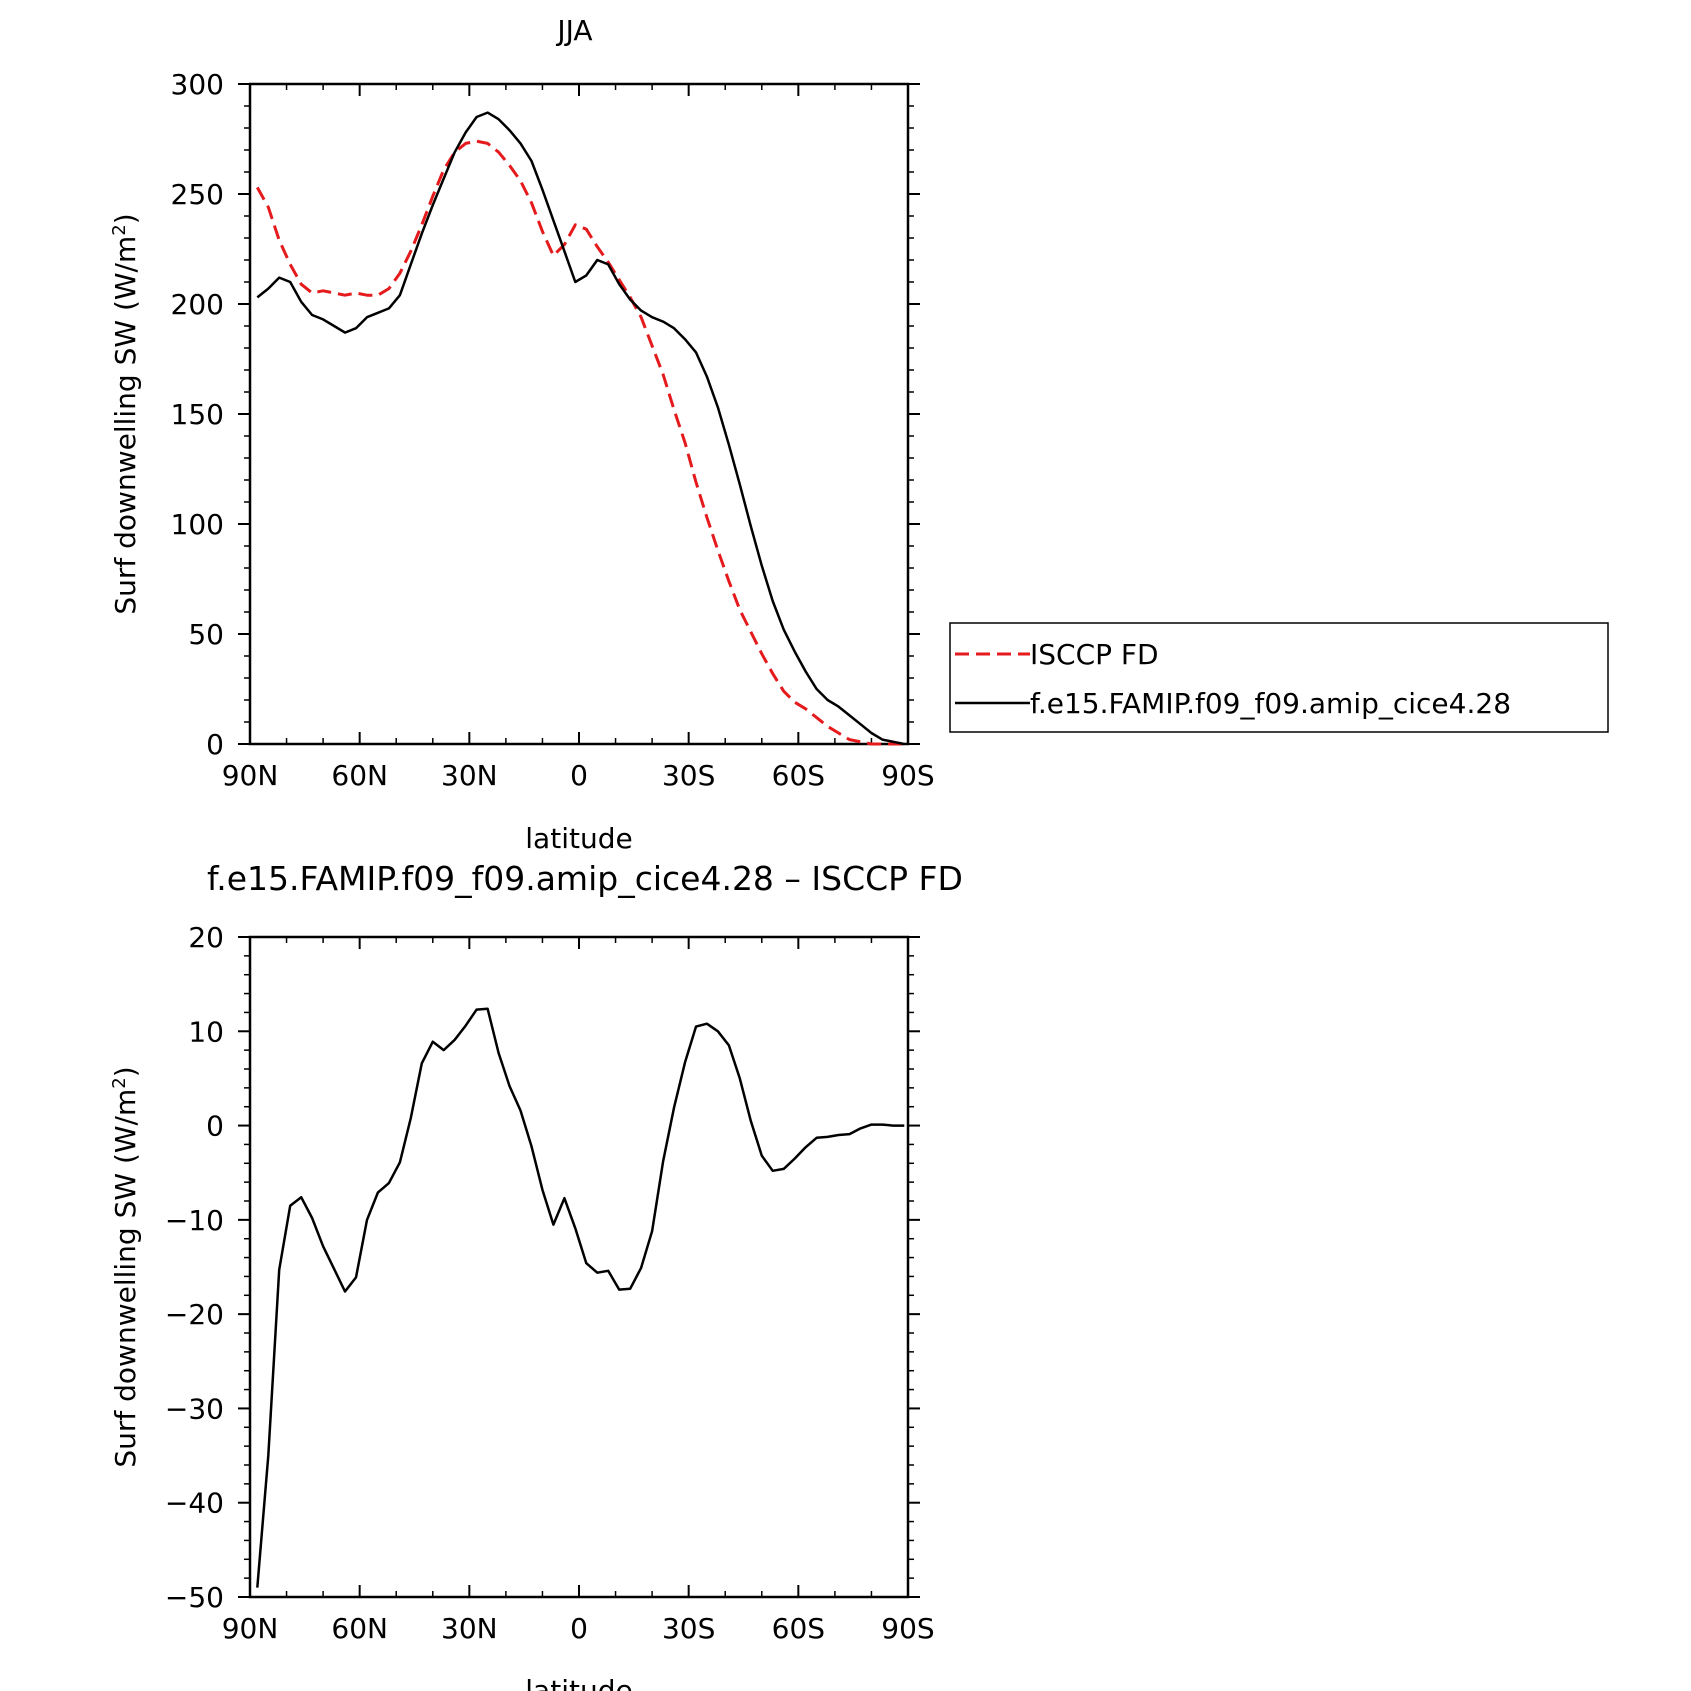 Image resolution: width=1691 pixels, height=1691 pixels. I want to click on y-tick-label: 10, so click(206, 1031).